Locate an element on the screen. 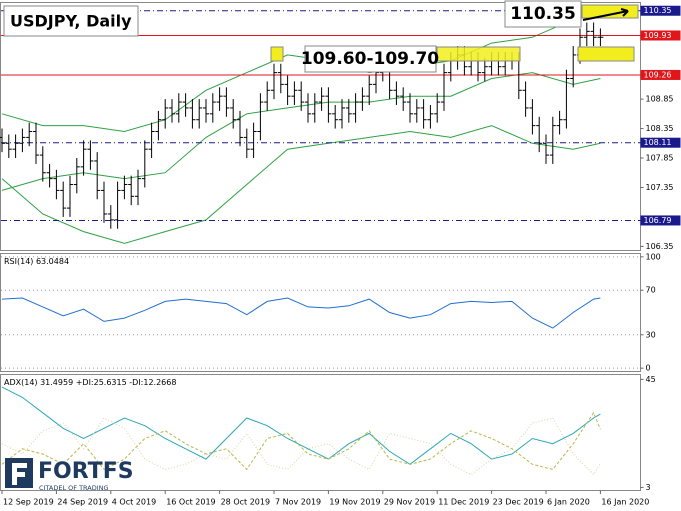  x-tick-label: 16 Jan 2020 is located at coordinates (625, 502).